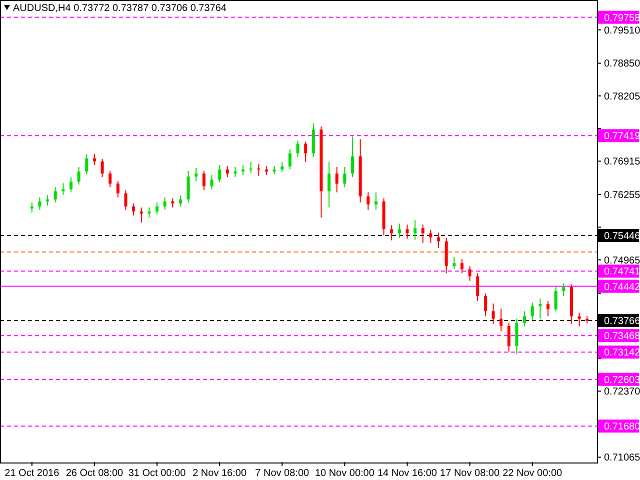  Describe the element at coordinates (622, 322) in the screenshot. I see `ref-line-label: 0.73766` at that location.